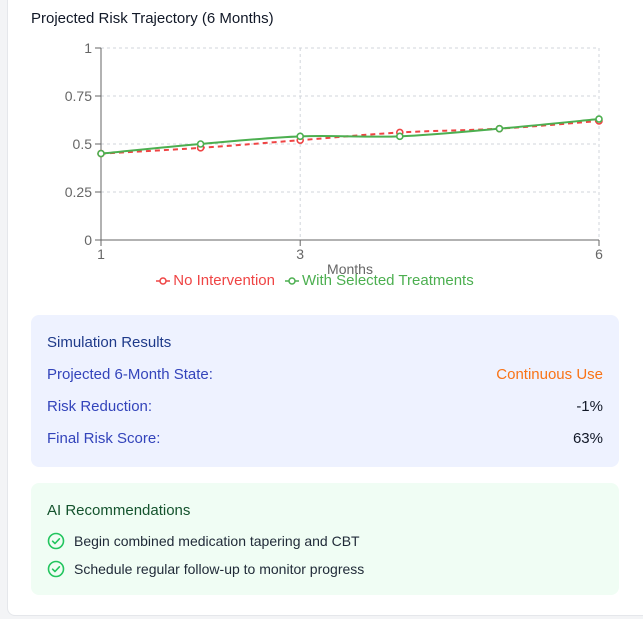  I want to click on chart-title: Projected Risk Trajectory (6 Months), so click(152, 18).